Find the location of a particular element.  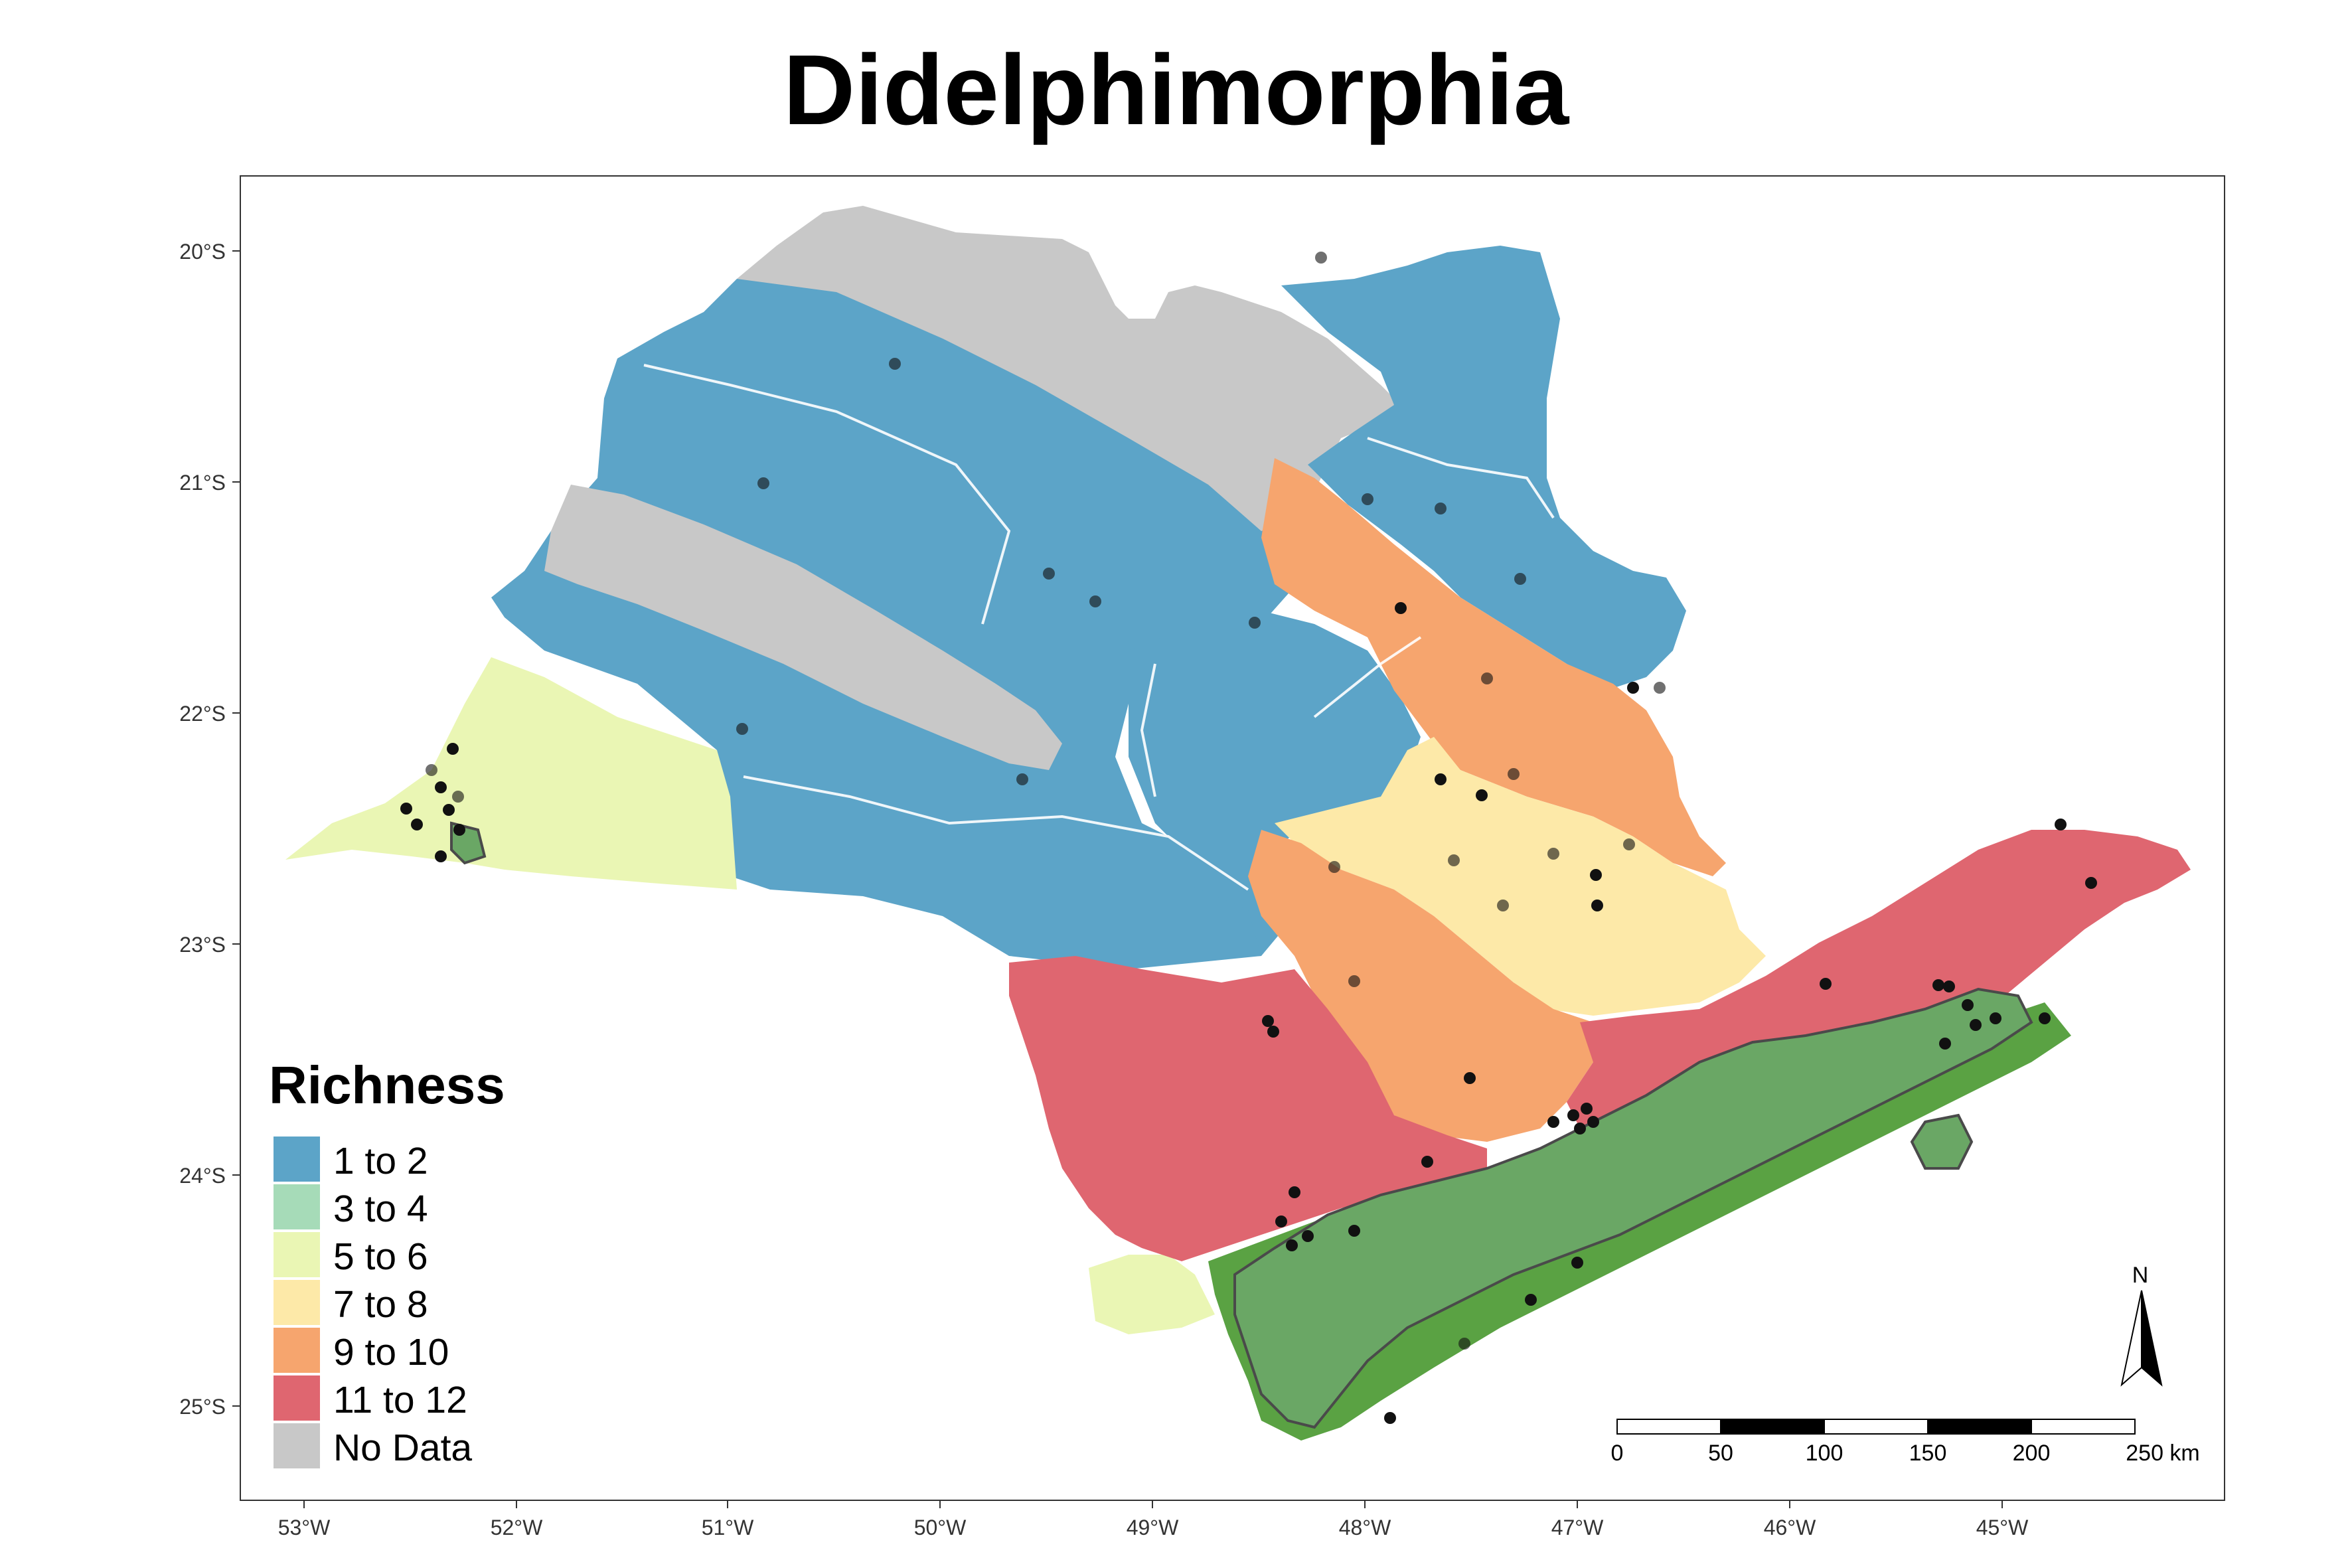

scale-bar is located at coordinates (1876, 1427).